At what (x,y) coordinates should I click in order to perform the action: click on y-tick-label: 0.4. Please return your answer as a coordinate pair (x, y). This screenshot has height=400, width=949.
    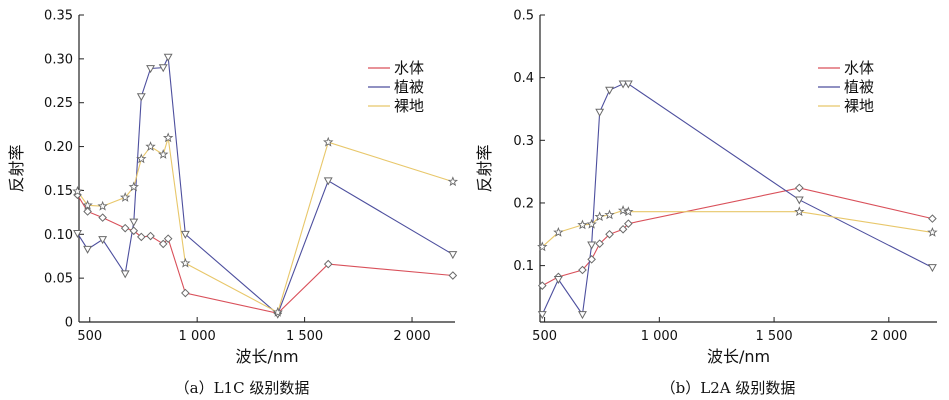
    Looking at the image, I should click on (523, 78).